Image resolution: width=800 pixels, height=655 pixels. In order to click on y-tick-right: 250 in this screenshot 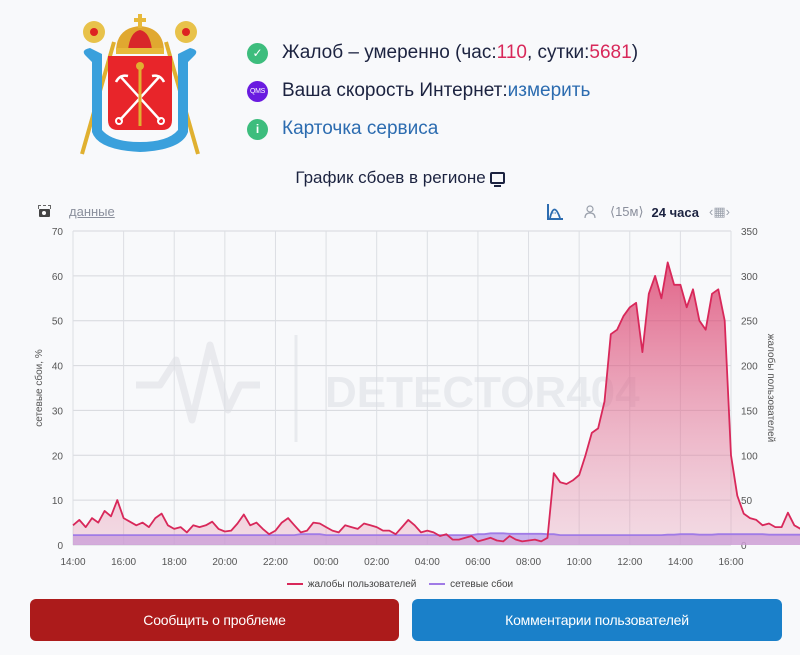, I will do `click(749, 322)`.